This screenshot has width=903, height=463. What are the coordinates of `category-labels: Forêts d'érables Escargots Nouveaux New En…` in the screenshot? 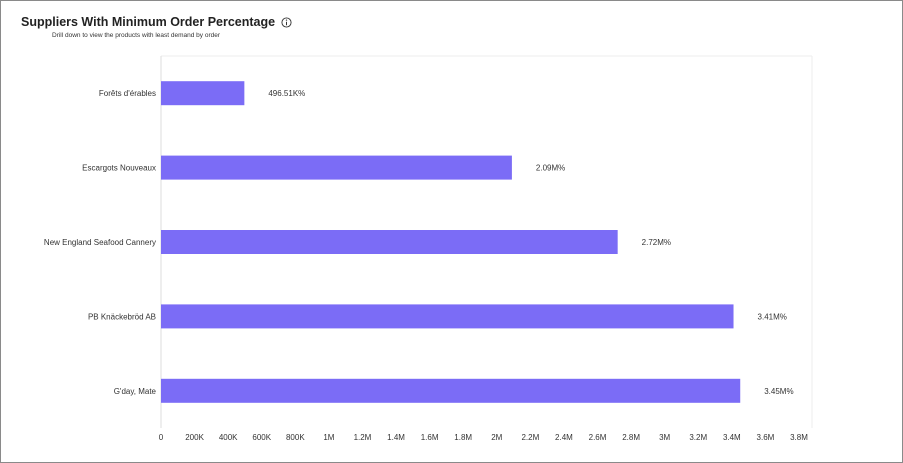 It's located at (100, 242).